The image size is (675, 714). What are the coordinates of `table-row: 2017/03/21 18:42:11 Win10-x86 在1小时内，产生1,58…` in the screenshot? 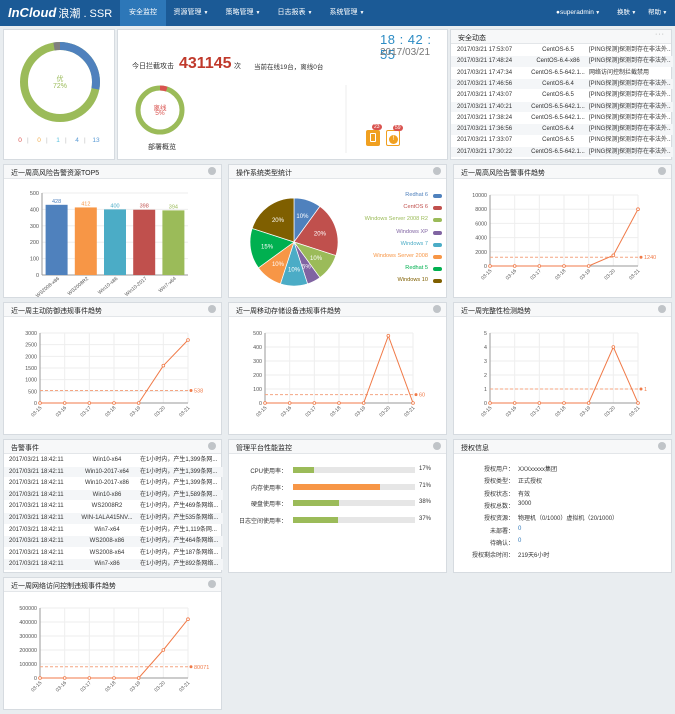 It's located at (113, 495).